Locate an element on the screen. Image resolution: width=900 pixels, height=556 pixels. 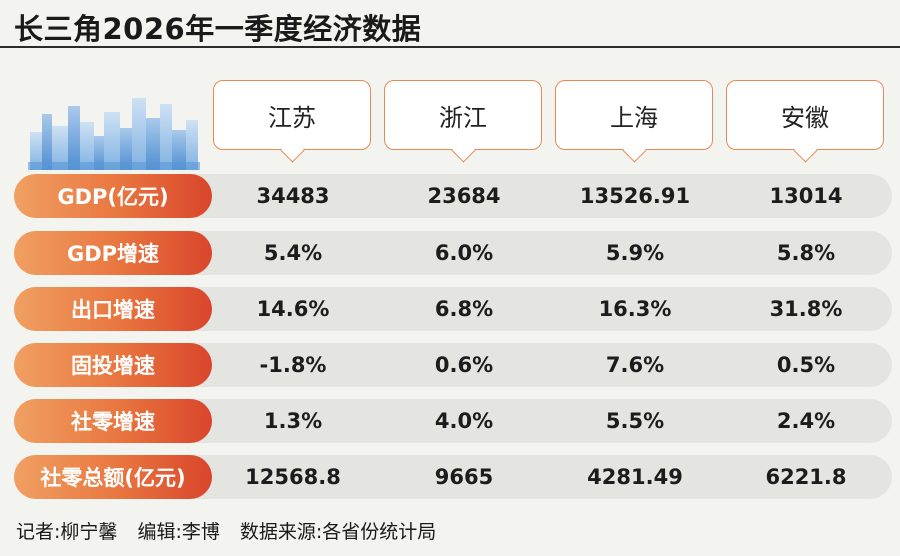
region-name: 上海 is located at coordinates (634, 117).